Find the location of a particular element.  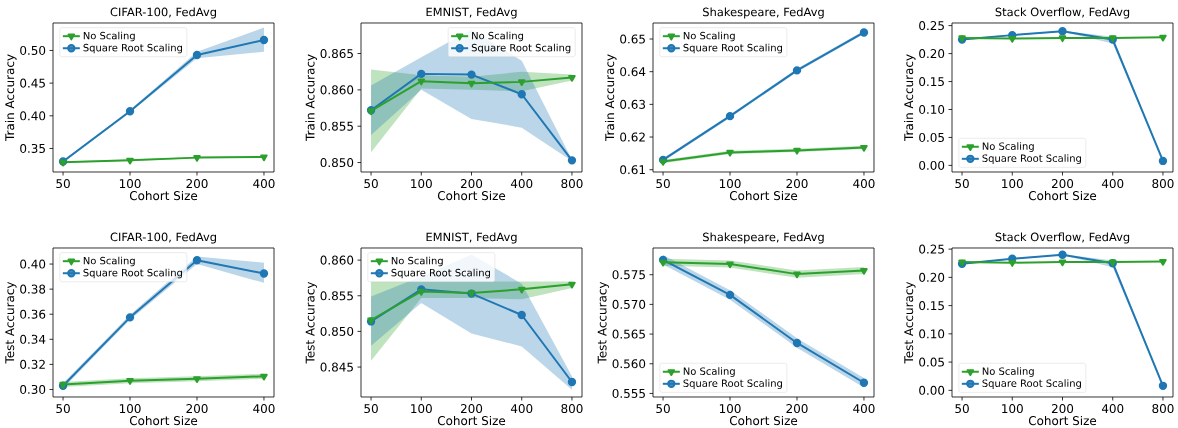

y-tick-label: 0.38 is located at coordinates (33, 289).